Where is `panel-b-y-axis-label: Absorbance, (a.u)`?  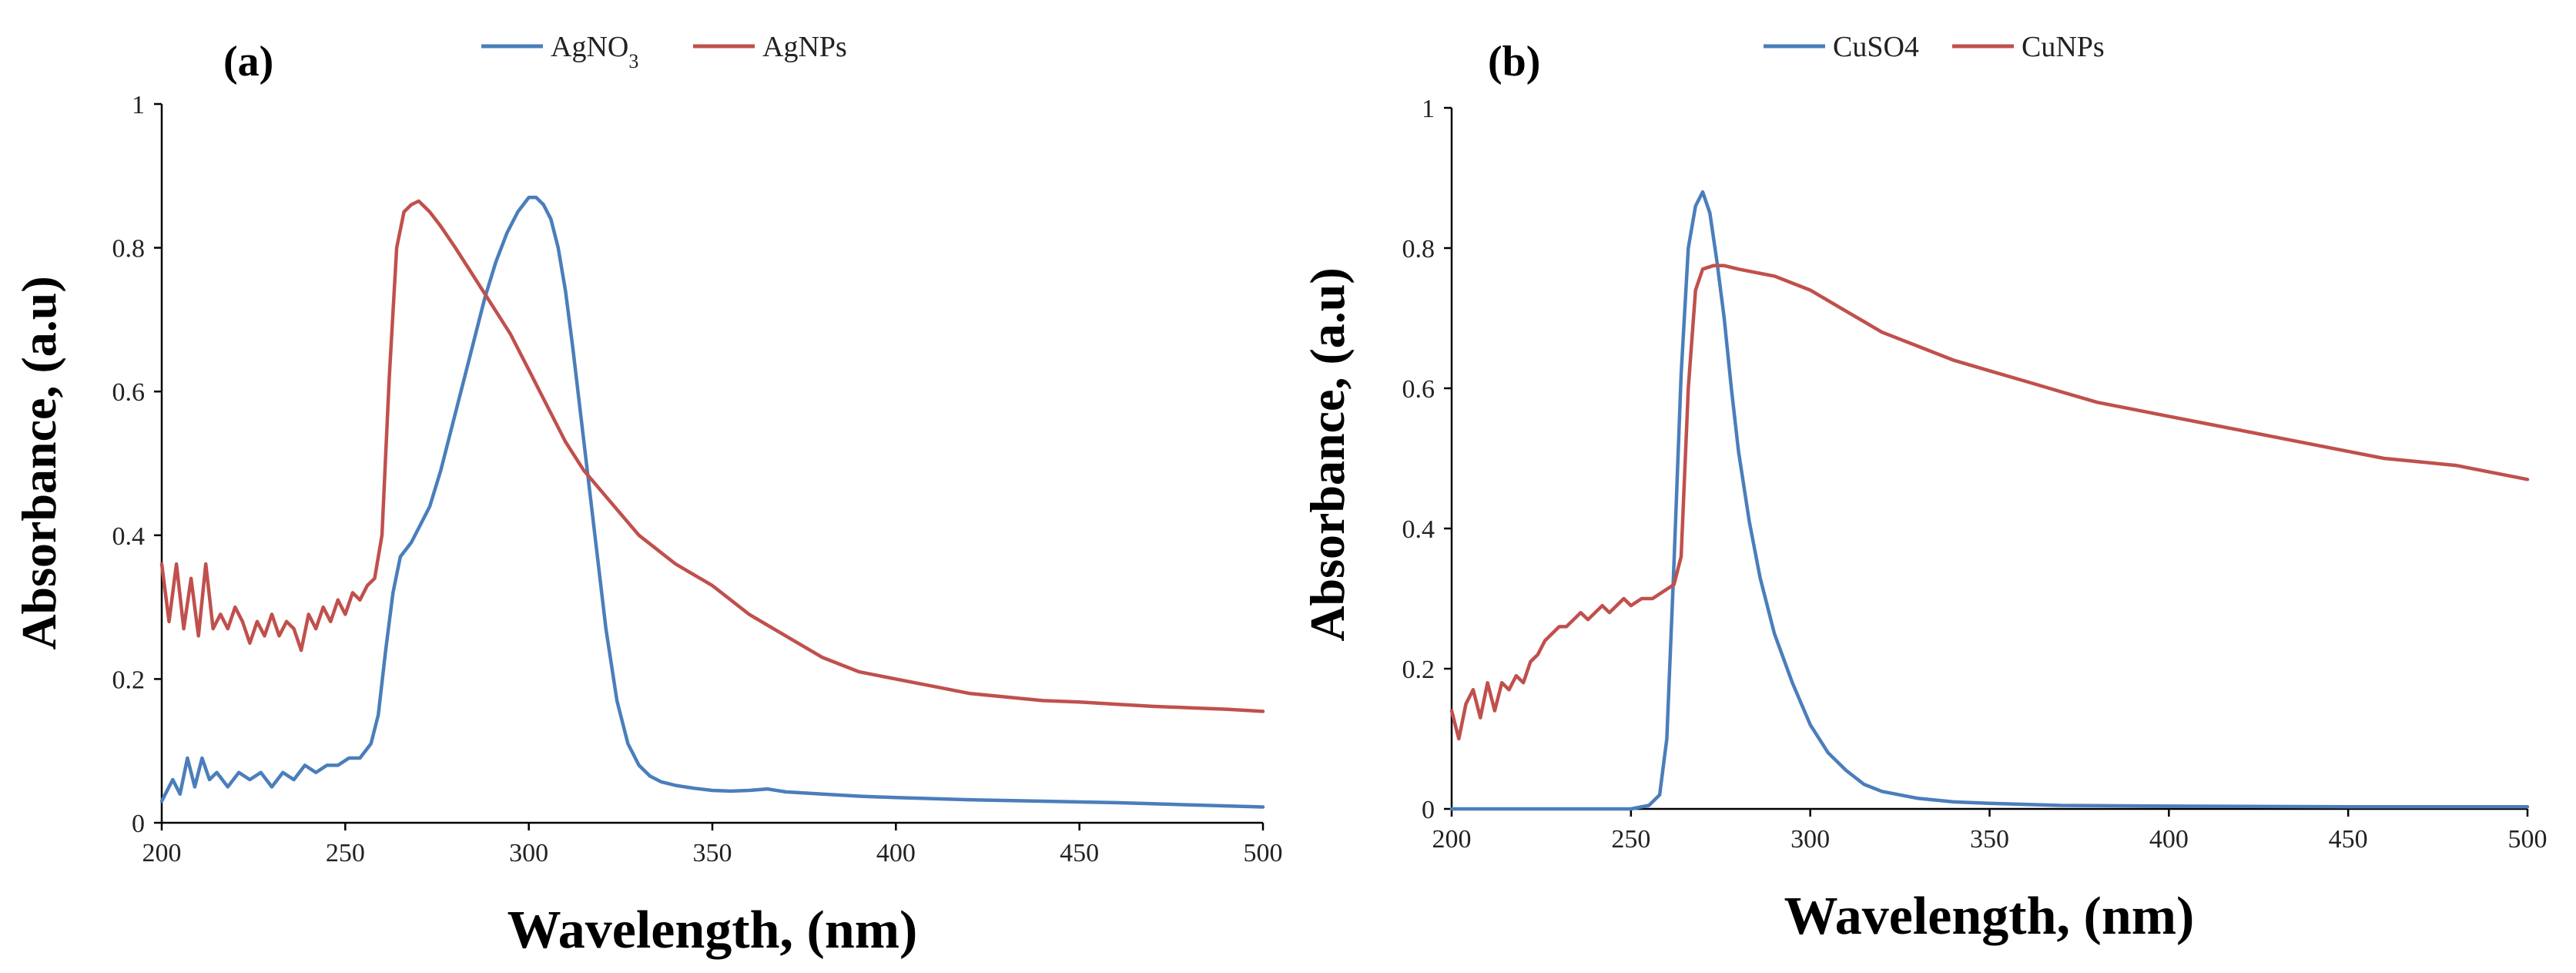 panel-b-y-axis-label: Absorbance, (a.u) is located at coordinates (1327, 454).